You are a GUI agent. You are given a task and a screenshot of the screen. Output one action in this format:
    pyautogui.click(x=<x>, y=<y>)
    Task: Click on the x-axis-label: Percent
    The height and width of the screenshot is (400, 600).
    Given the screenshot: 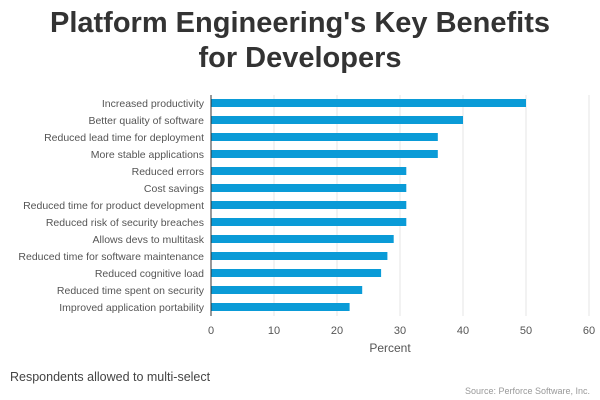 What is the action you would take?
    pyautogui.click(x=390, y=348)
    